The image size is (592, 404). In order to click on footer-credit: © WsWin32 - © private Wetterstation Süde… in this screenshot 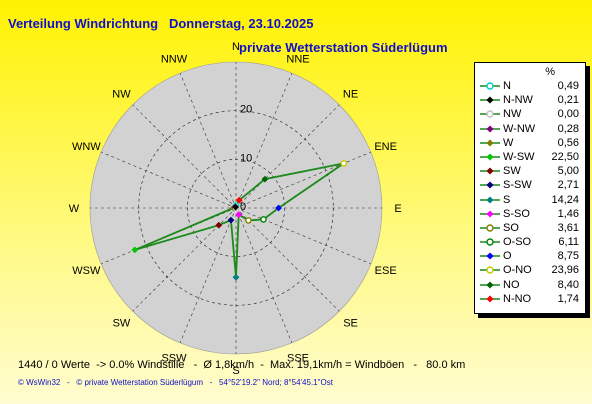, I will do `click(175, 382)`.